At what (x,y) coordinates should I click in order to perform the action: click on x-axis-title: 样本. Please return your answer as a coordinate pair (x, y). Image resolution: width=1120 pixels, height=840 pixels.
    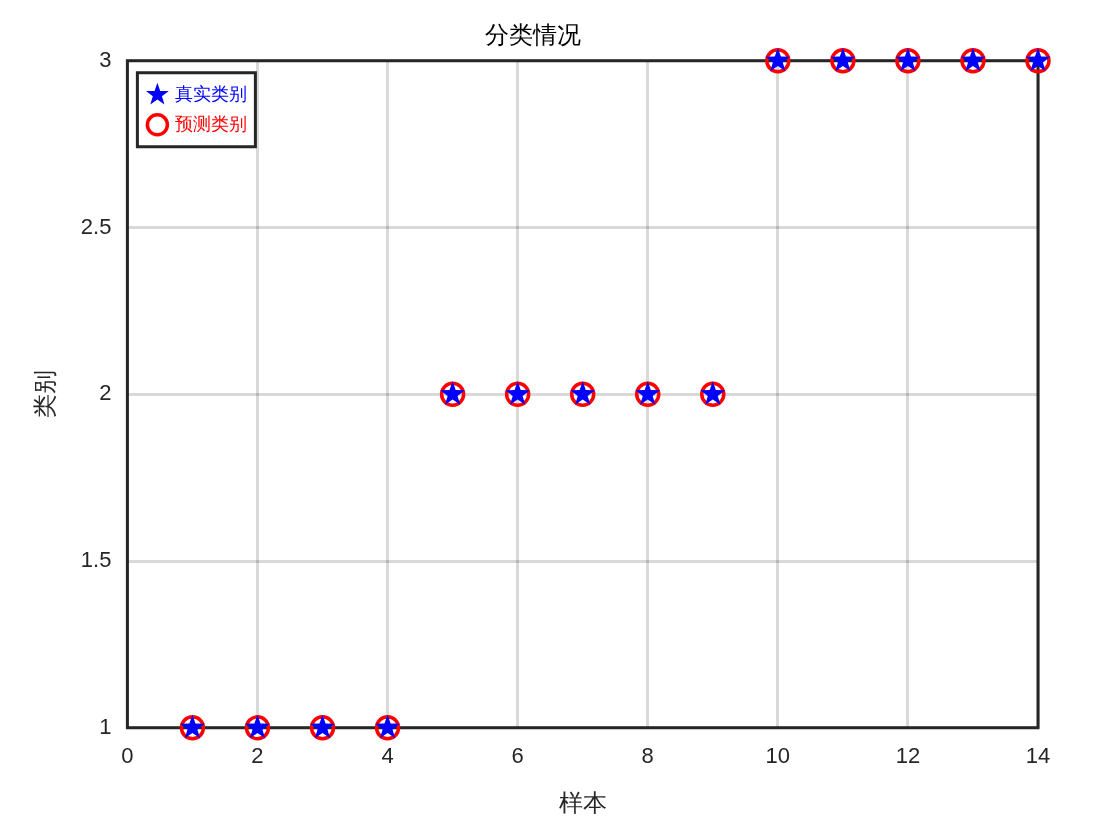
    Looking at the image, I should click on (582, 803).